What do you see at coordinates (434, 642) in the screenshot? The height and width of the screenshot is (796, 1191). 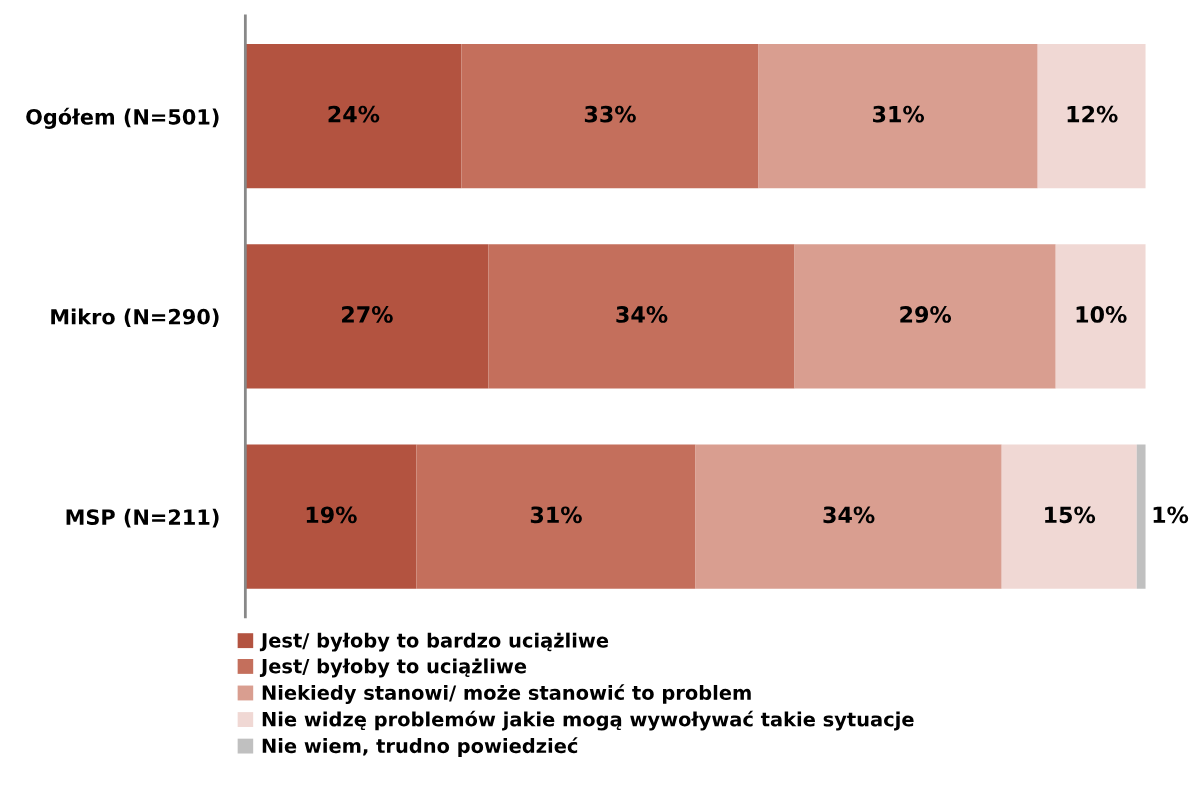 I see `legend-label: Jest/ byłoby to bardzo uciążliwe` at bounding box center [434, 642].